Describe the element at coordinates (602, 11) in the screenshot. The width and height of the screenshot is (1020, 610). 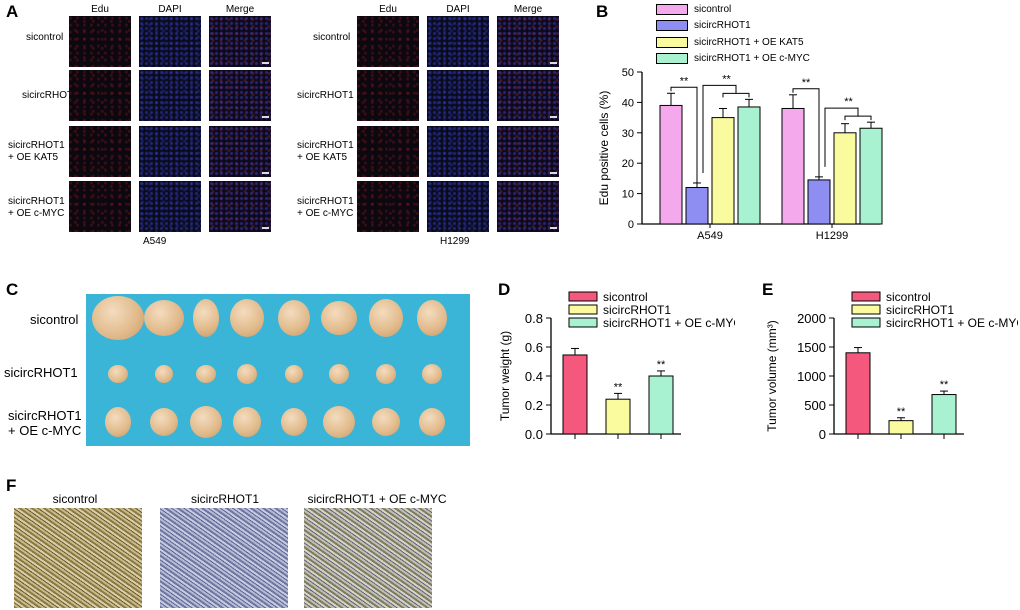
I see `panel-b-label: B` at that location.